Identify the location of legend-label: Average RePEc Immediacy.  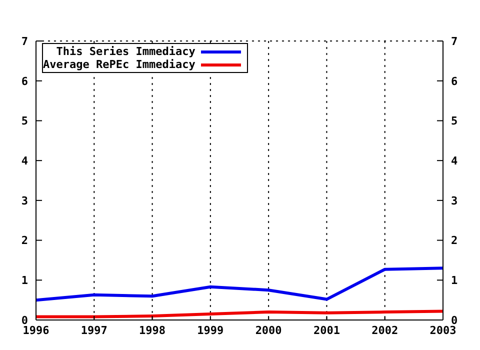
(119, 64).